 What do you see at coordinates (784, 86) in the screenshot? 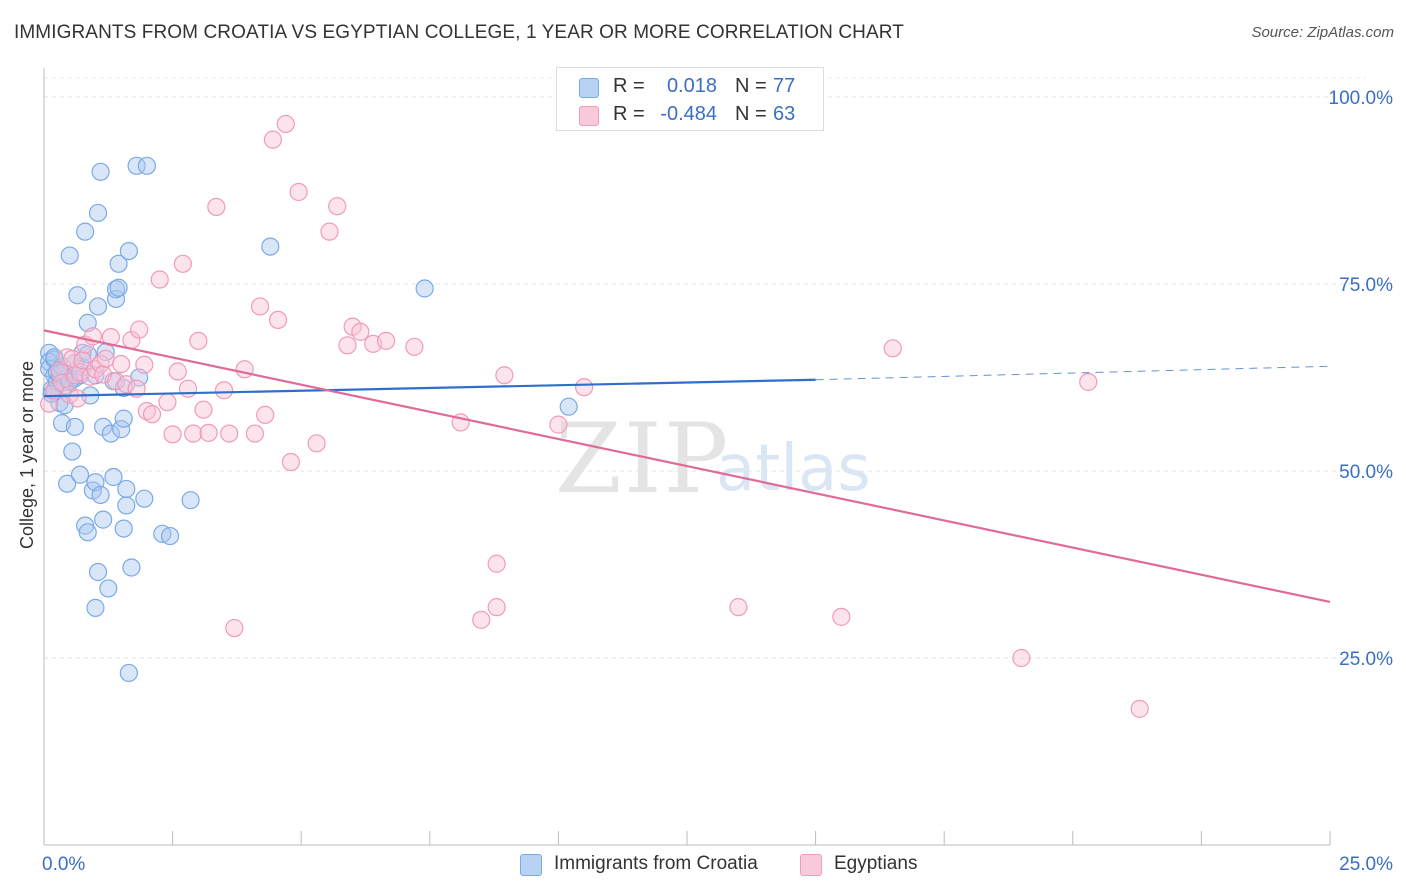
I see `n-value: 77` at bounding box center [784, 86].